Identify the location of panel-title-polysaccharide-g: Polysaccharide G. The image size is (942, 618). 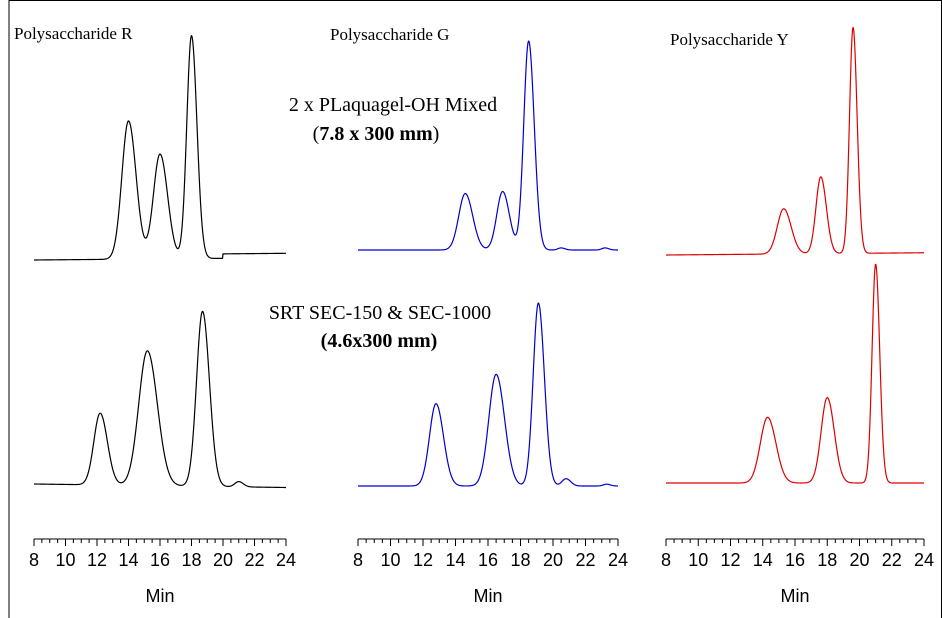
(389, 34).